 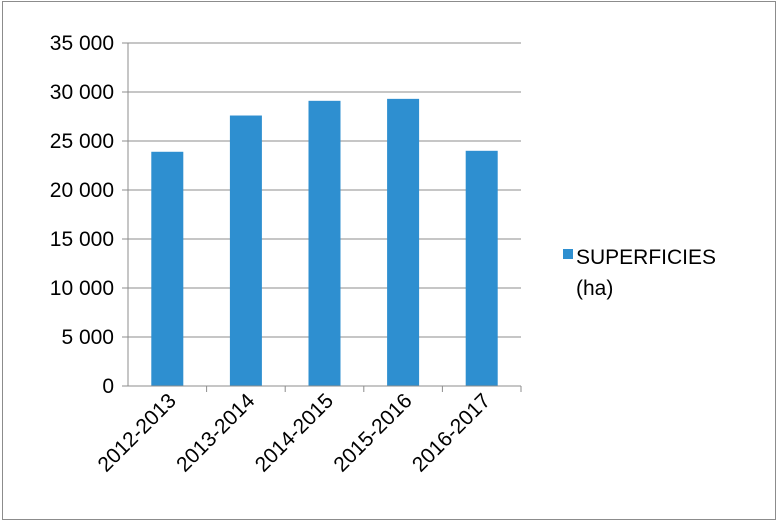 What do you see at coordinates (87, 337) in the screenshot?
I see `y-tick-label: 5 000` at bounding box center [87, 337].